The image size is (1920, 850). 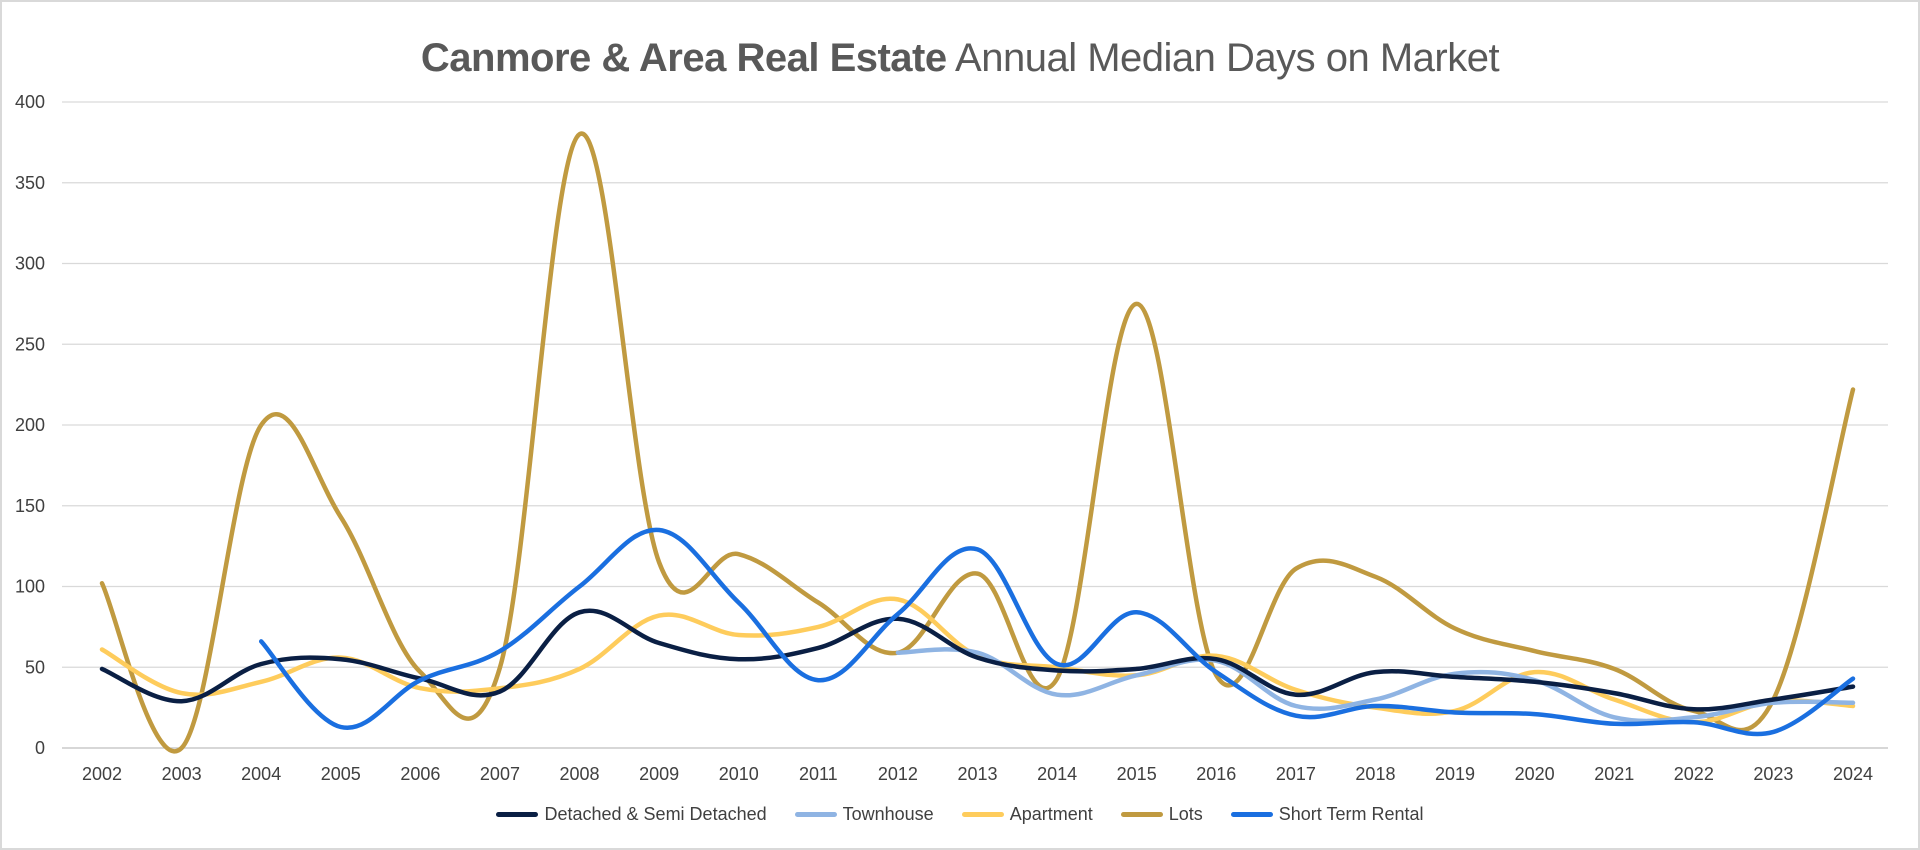 What do you see at coordinates (1773, 774) in the screenshot?
I see `x-tick-label: 2023` at bounding box center [1773, 774].